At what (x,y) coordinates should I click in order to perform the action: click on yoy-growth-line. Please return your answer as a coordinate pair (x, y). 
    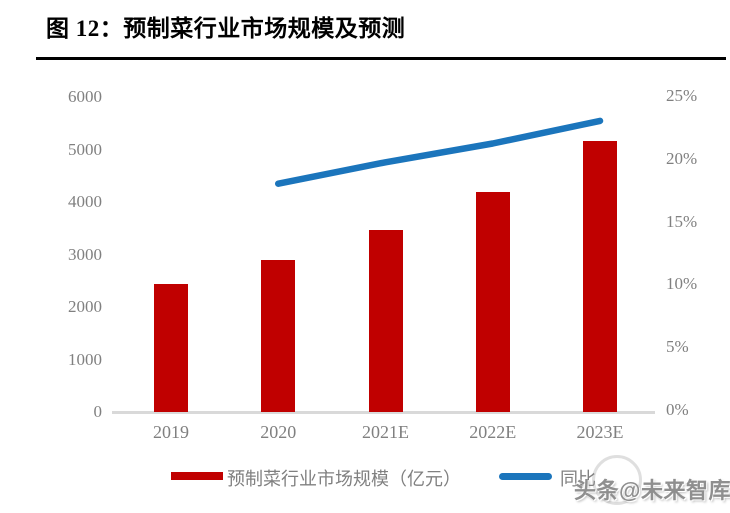
    Looking at the image, I should click on (439, 152).